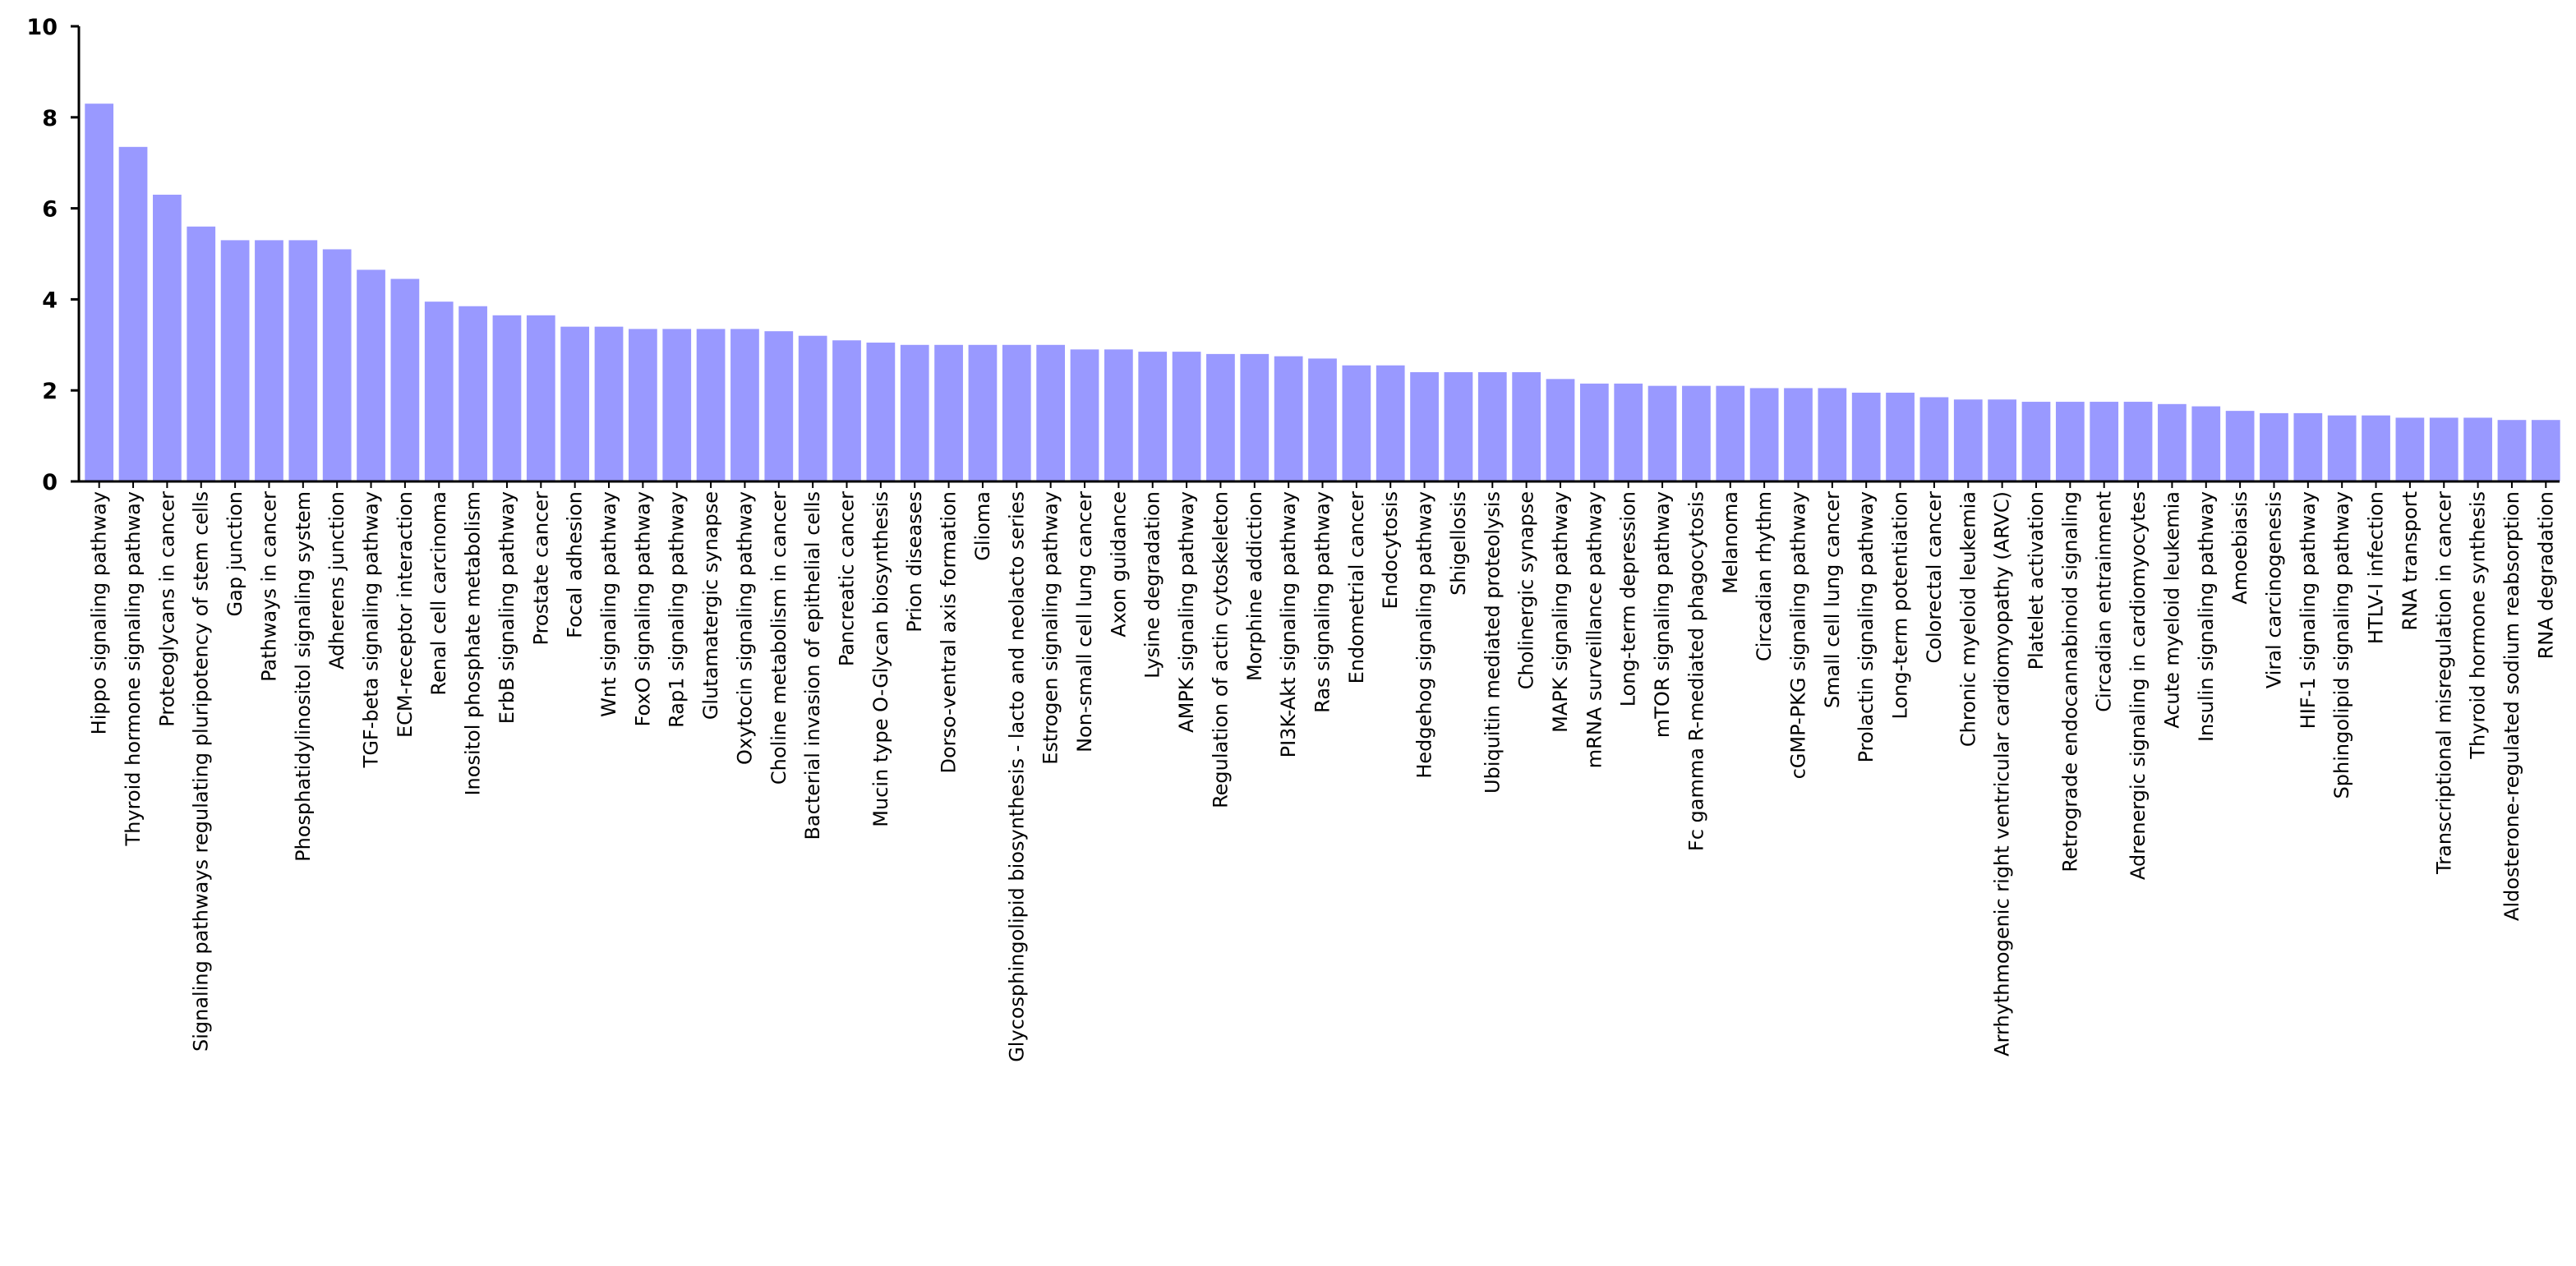 This screenshot has width=2576, height=1266. I want to click on x-tick-label: HIF-1 signaling pathway, so click(2308, 610).